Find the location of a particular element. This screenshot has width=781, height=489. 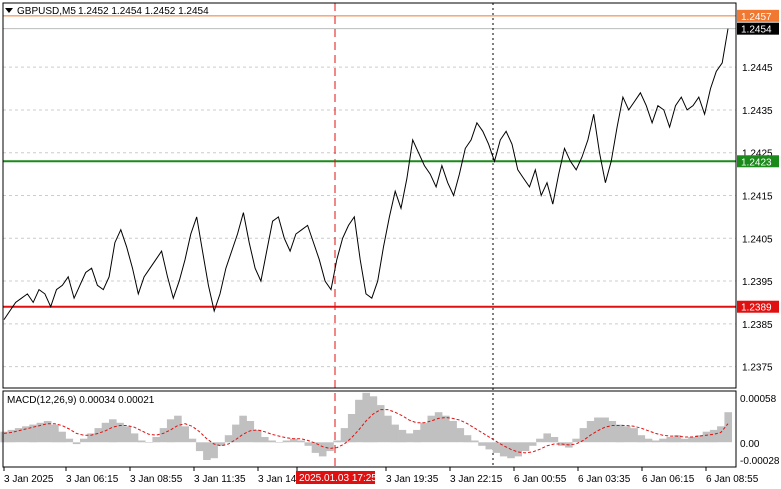

price-tag-box is located at coordinates (758, 28).